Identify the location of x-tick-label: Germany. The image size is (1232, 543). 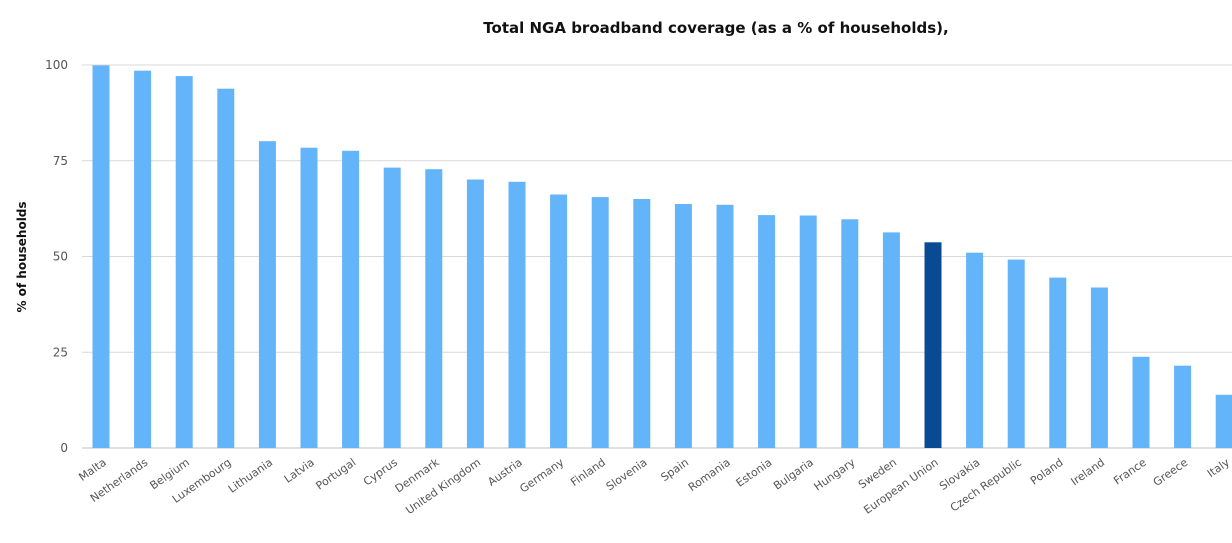
(541, 476).